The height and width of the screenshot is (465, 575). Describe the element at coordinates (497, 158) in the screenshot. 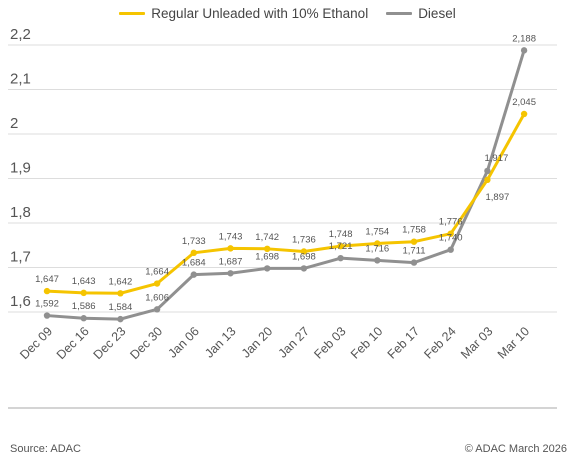

I see `data-label-diesel: 1,917` at that location.